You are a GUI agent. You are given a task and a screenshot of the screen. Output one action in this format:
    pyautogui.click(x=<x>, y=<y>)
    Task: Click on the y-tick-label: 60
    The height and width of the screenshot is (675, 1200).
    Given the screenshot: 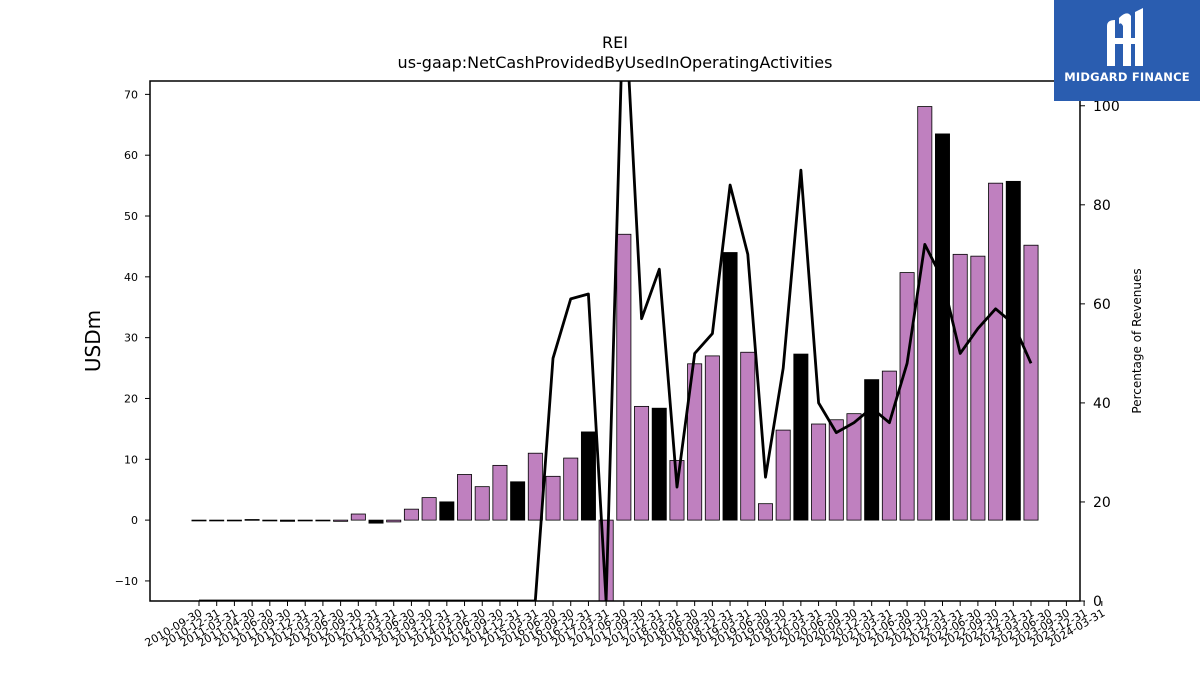 What is the action you would take?
    pyautogui.click(x=131, y=155)
    